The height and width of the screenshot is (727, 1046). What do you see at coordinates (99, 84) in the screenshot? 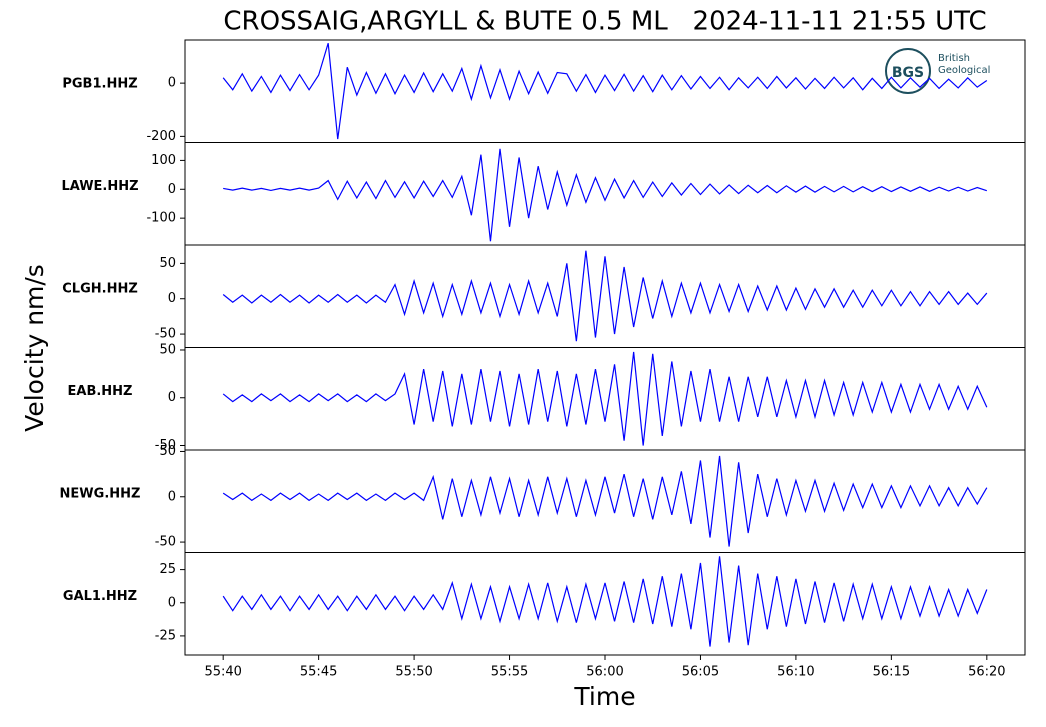
I see `station-label: PGB1.HHZ` at bounding box center [99, 84].